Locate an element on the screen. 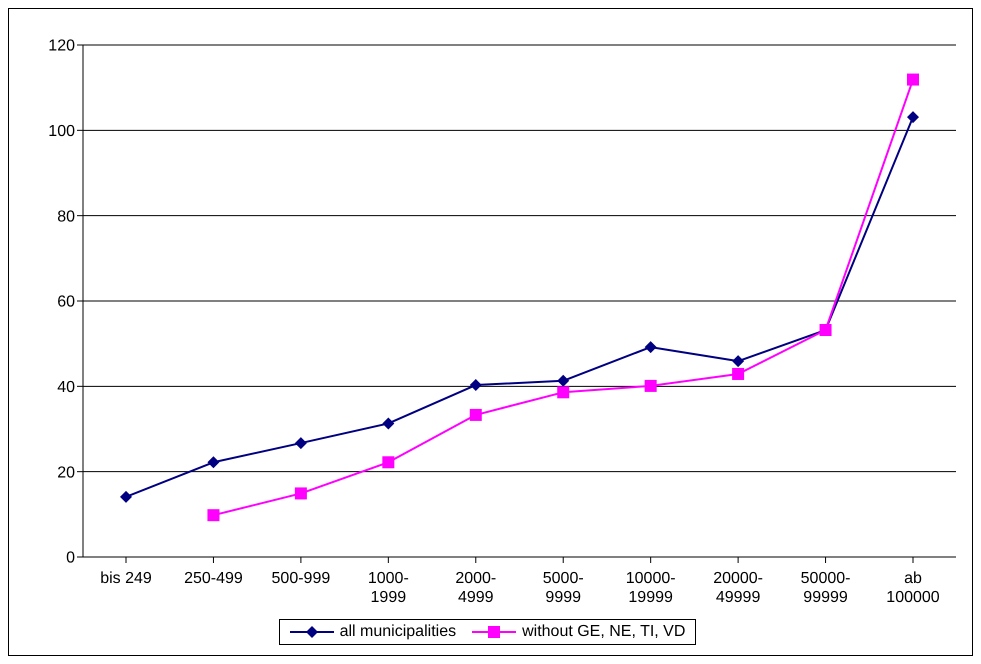 The width and height of the screenshot is (981, 664). x-tick-label: 50000-99999 is located at coordinates (825, 588).